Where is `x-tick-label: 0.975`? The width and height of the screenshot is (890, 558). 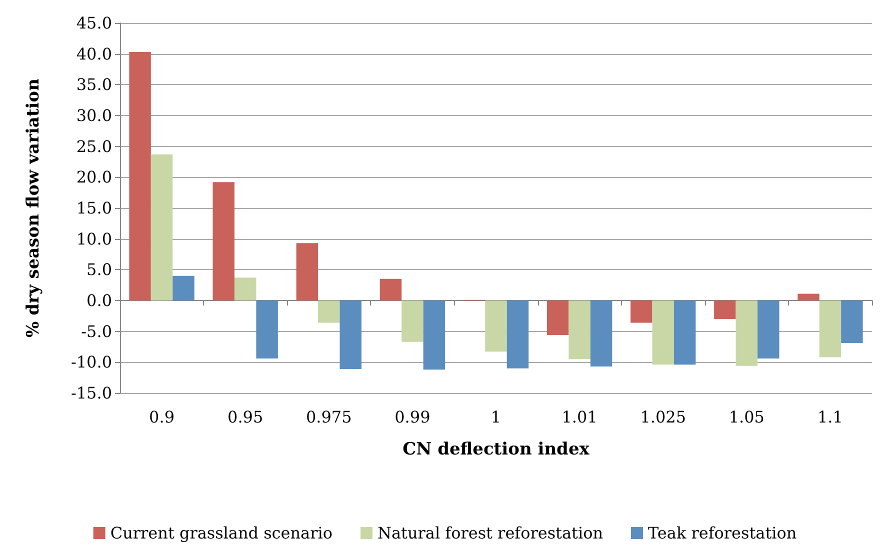 x-tick-label: 0.975 is located at coordinates (329, 417).